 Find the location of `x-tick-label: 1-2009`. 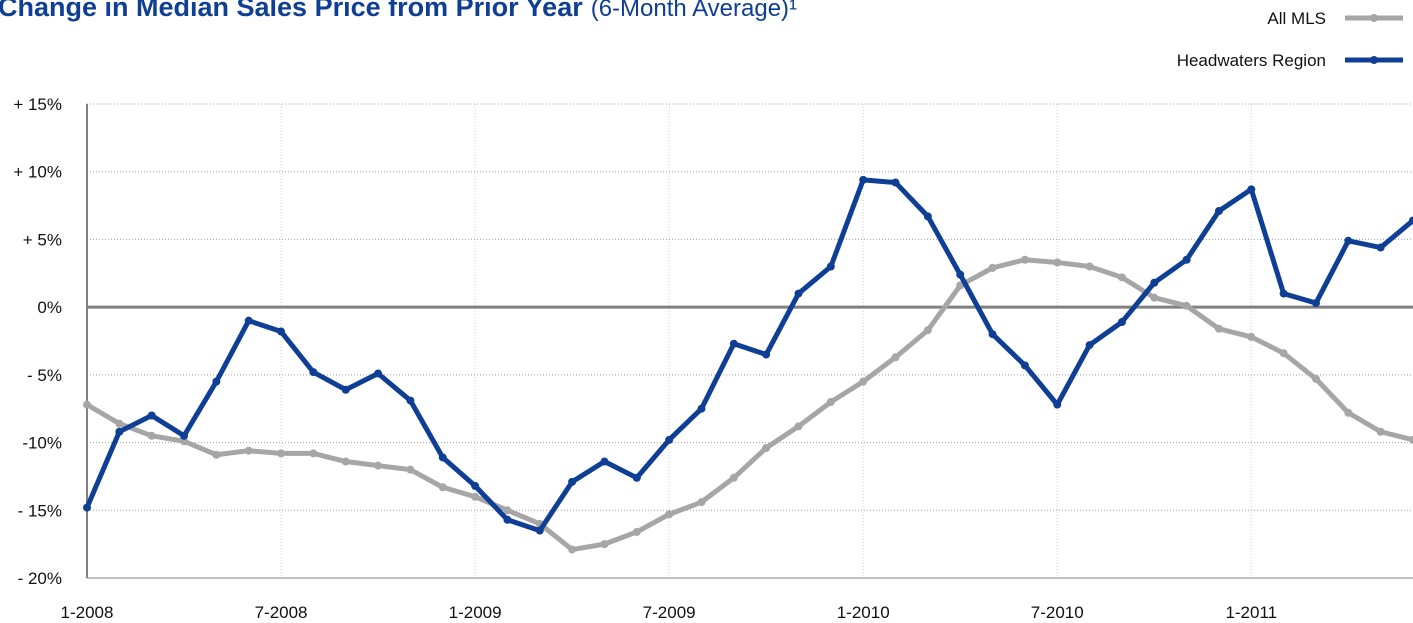

x-tick-label: 1-2009 is located at coordinates (475, 612).